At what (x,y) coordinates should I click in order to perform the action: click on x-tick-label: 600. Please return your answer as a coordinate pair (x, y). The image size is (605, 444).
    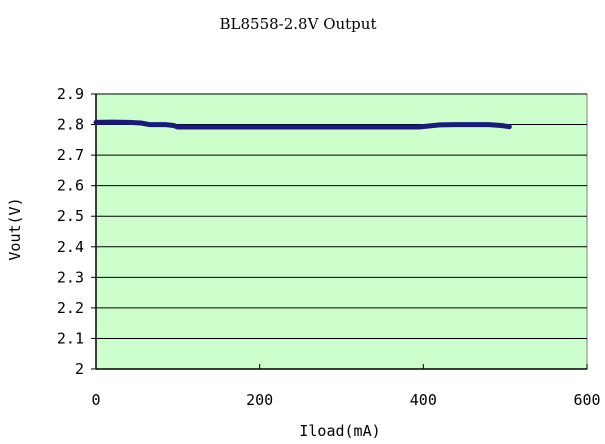
    Looking at the image, I should click on (586, 400).